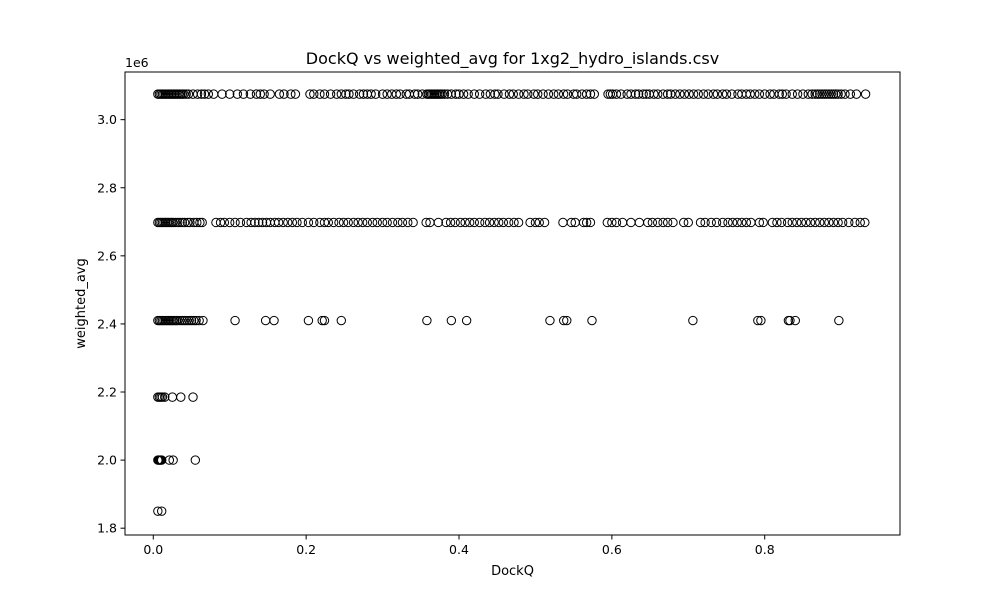  What do you see at coordinates (459, 549) in the screenshot?
I see `x-tick-label: 0.4` at bounding box center [459, 549].